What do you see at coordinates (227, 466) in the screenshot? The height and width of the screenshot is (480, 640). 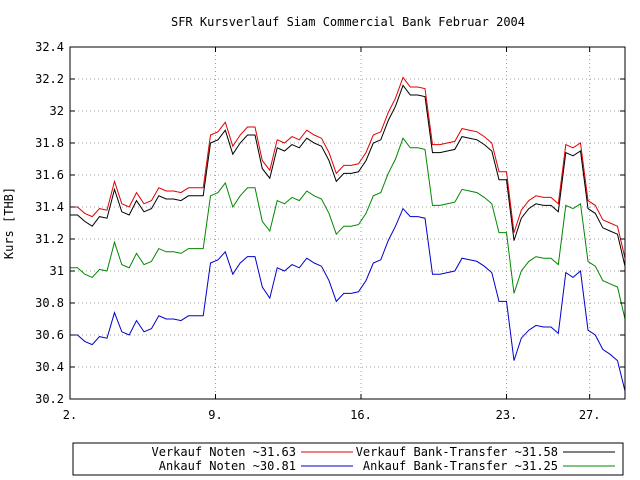 I see `legend-label: Ankauf Noten ~30.81` at bounding box center [227, 466].